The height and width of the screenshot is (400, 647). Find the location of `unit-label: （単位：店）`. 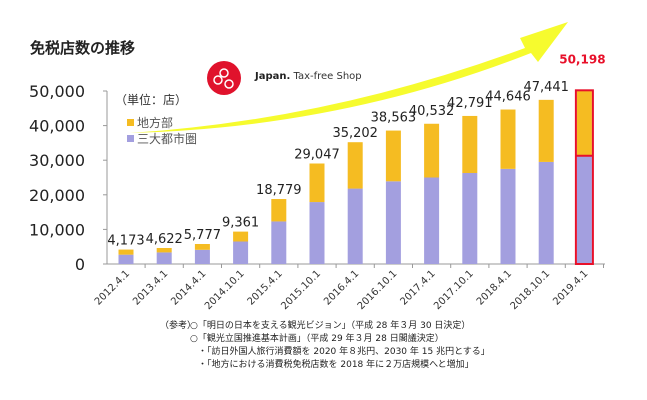

unit-label: （単位：店） is located at coordinates (151, 99).